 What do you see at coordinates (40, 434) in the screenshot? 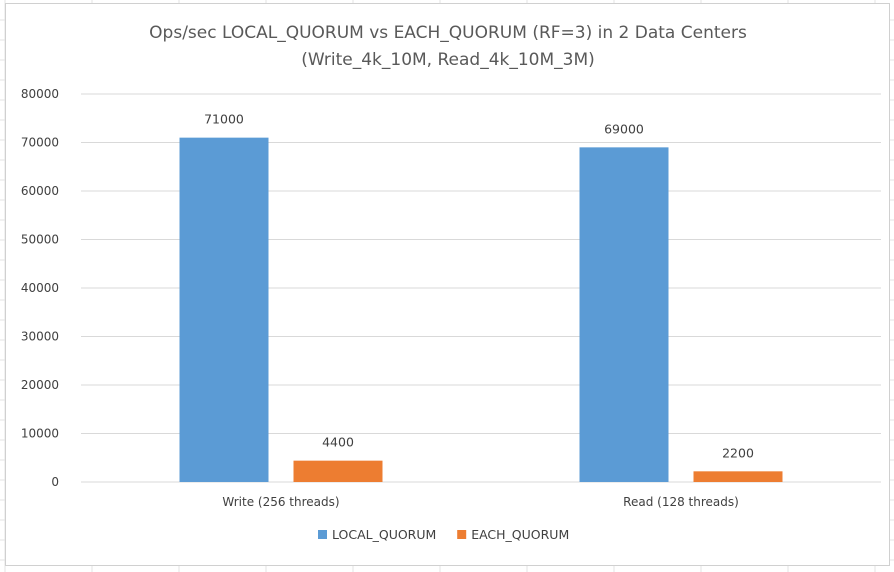
I see `y-tick-label: 10000` at bounding box center [40, 434].